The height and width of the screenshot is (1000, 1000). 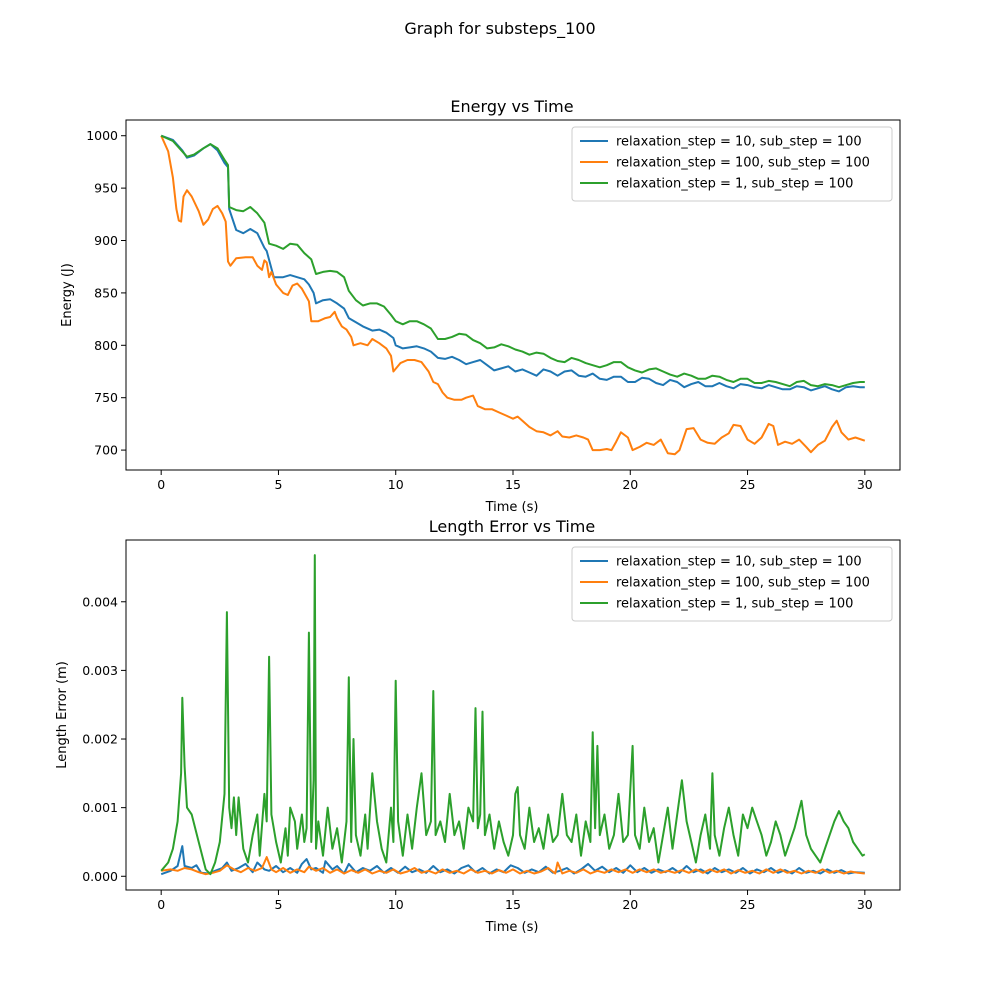 I want to click on energy-ytick-label: 800, so click(x=106, y=345).